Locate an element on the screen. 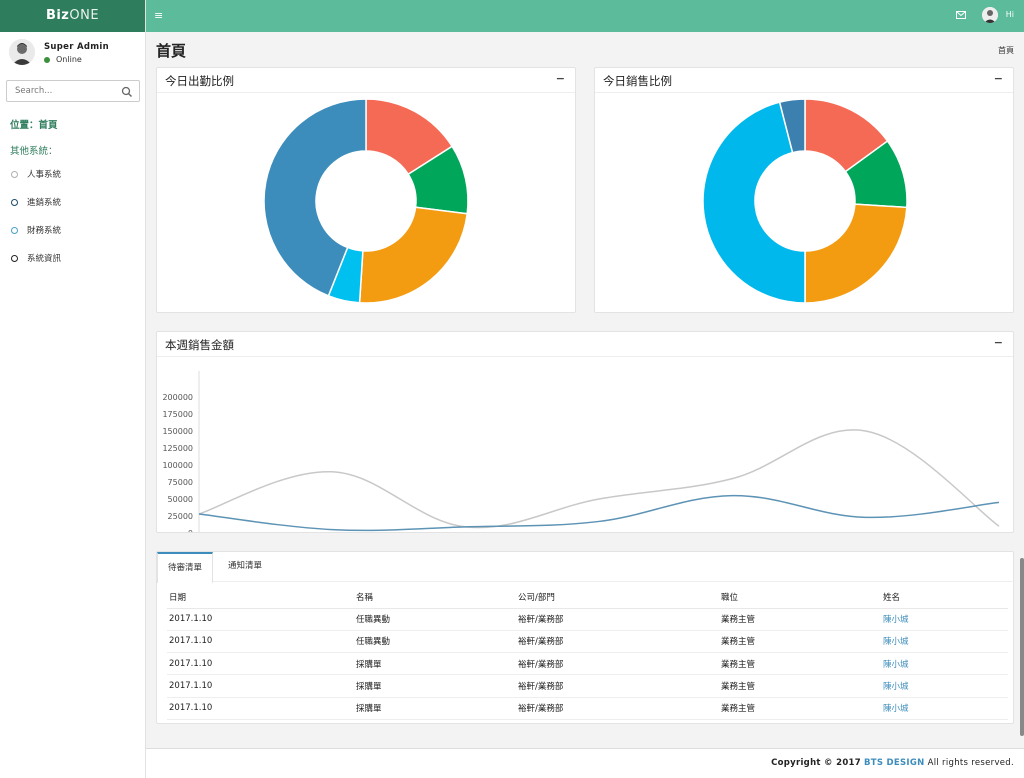 Image resolution: width=1024 pixels, height=778 pixels. attendance-ratio-panel: 今日出勤比例 − is located at coordinates (366, 190).